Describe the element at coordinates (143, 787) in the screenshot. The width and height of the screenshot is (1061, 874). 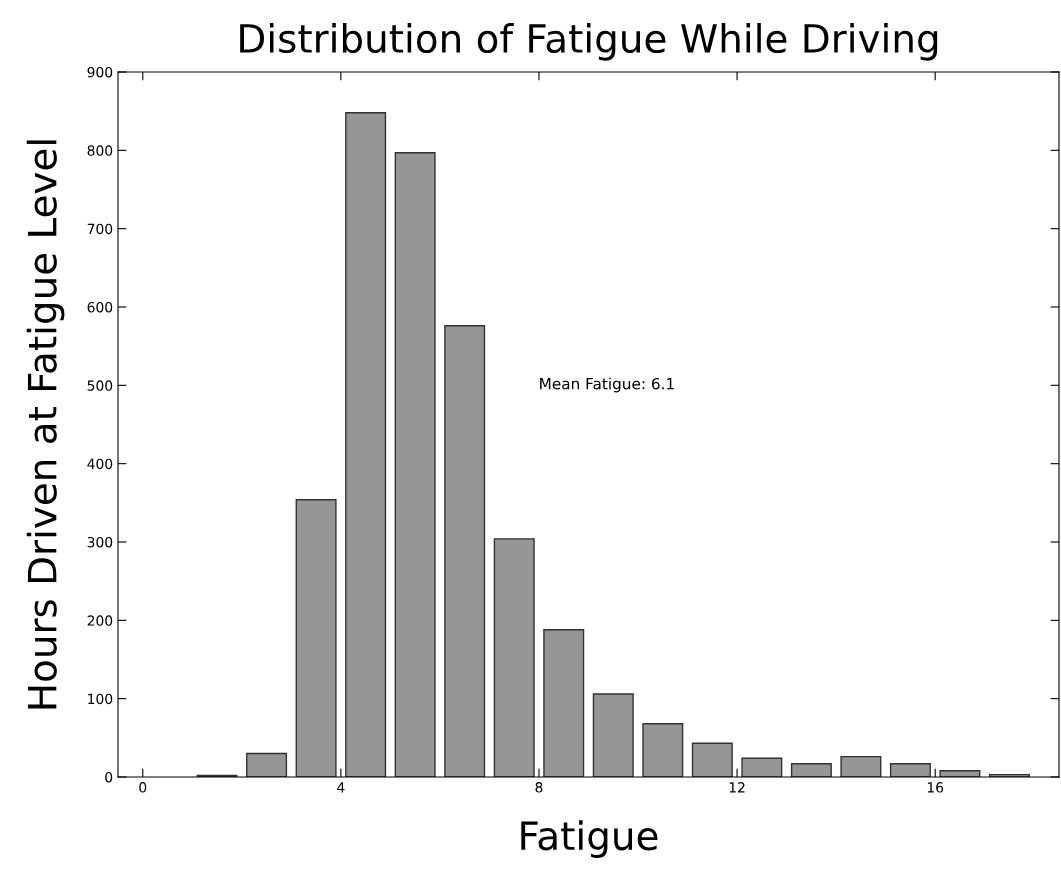
I see `x-tick-label: 0` at that location.